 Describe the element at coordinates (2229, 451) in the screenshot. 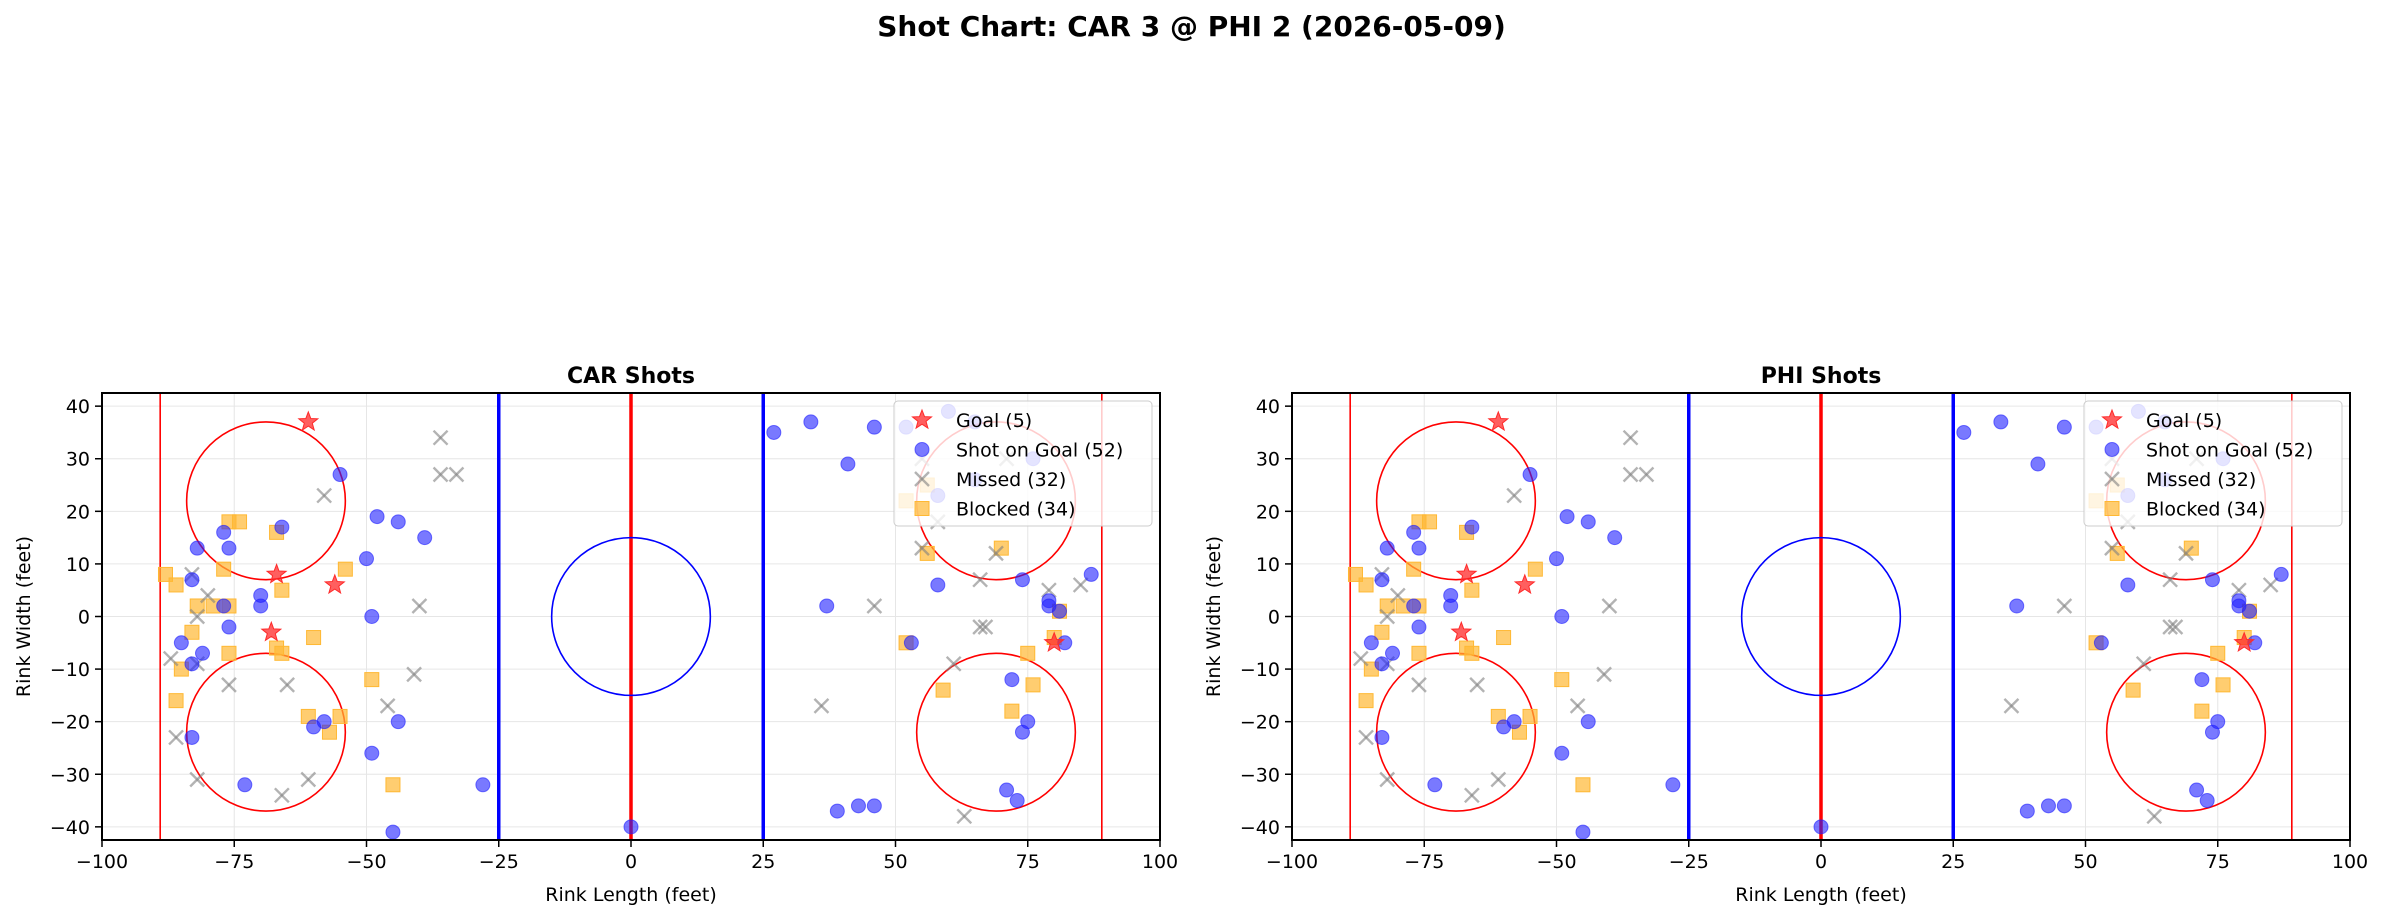

I see `legend-label: Shot on Goal (52)` at that location.